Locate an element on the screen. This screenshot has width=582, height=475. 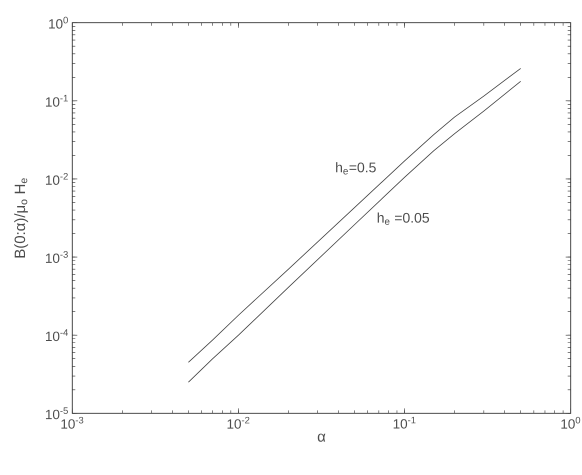
x-tick-label: 10$^{-3}$ is located at coordinates (72, 422).